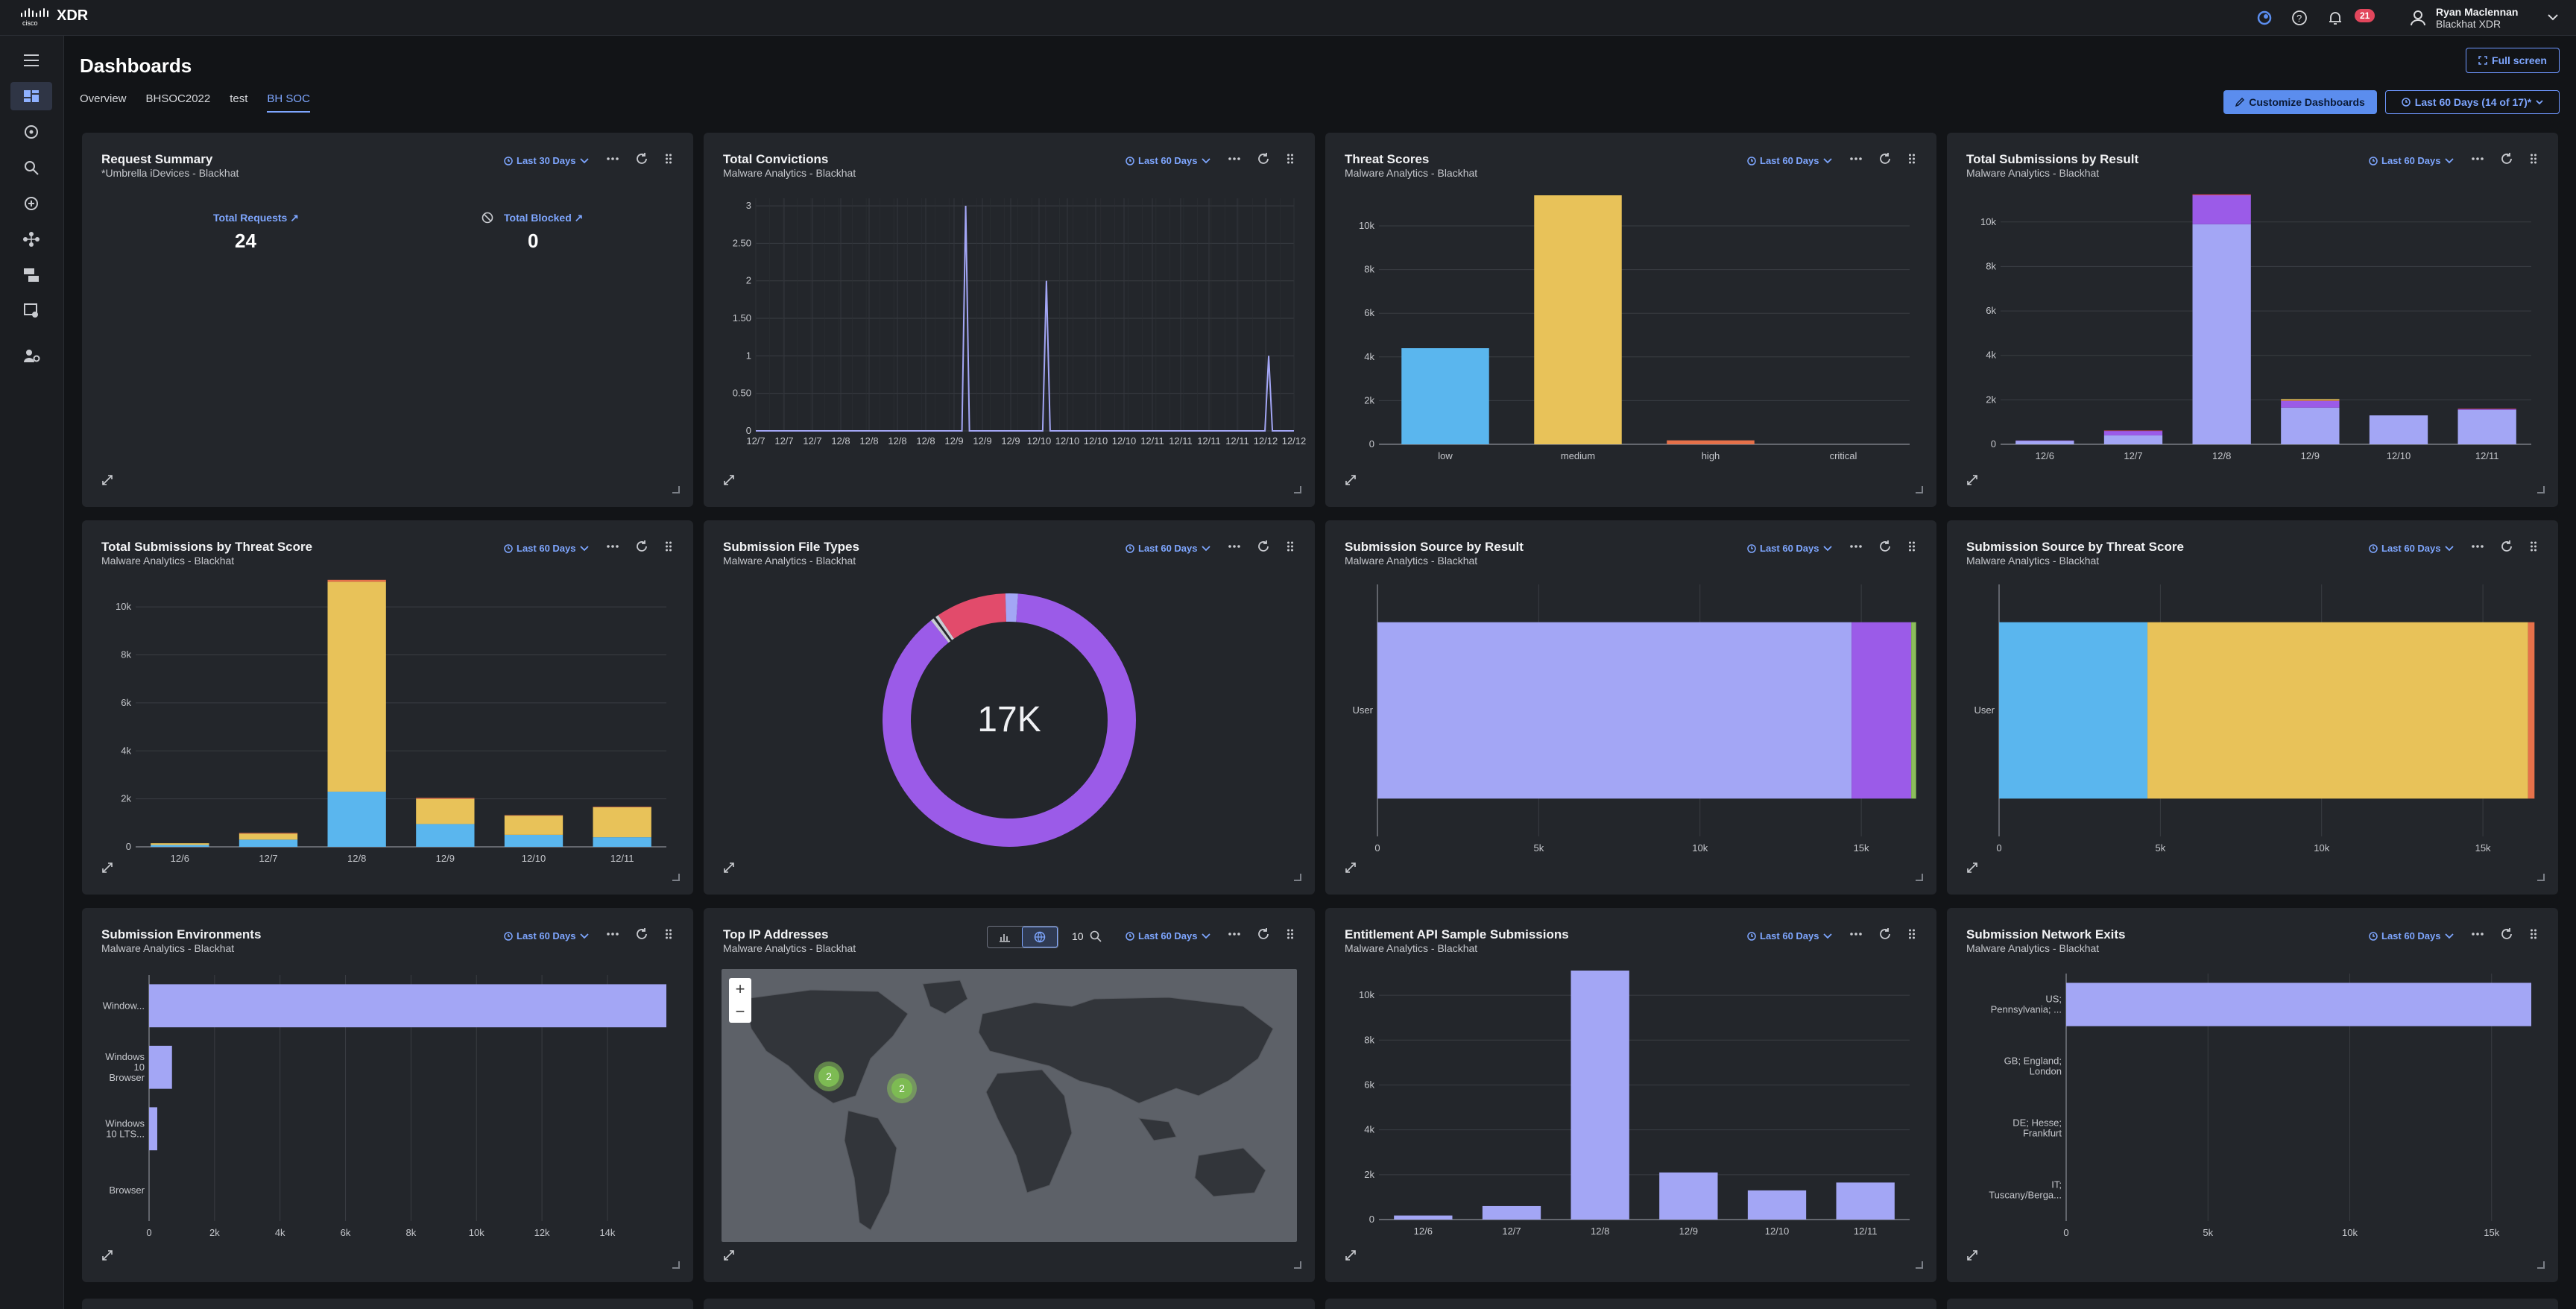 This screenshot has height=1309, width=2576. I want to click on tab-overview: Overview, so click(103, 98).